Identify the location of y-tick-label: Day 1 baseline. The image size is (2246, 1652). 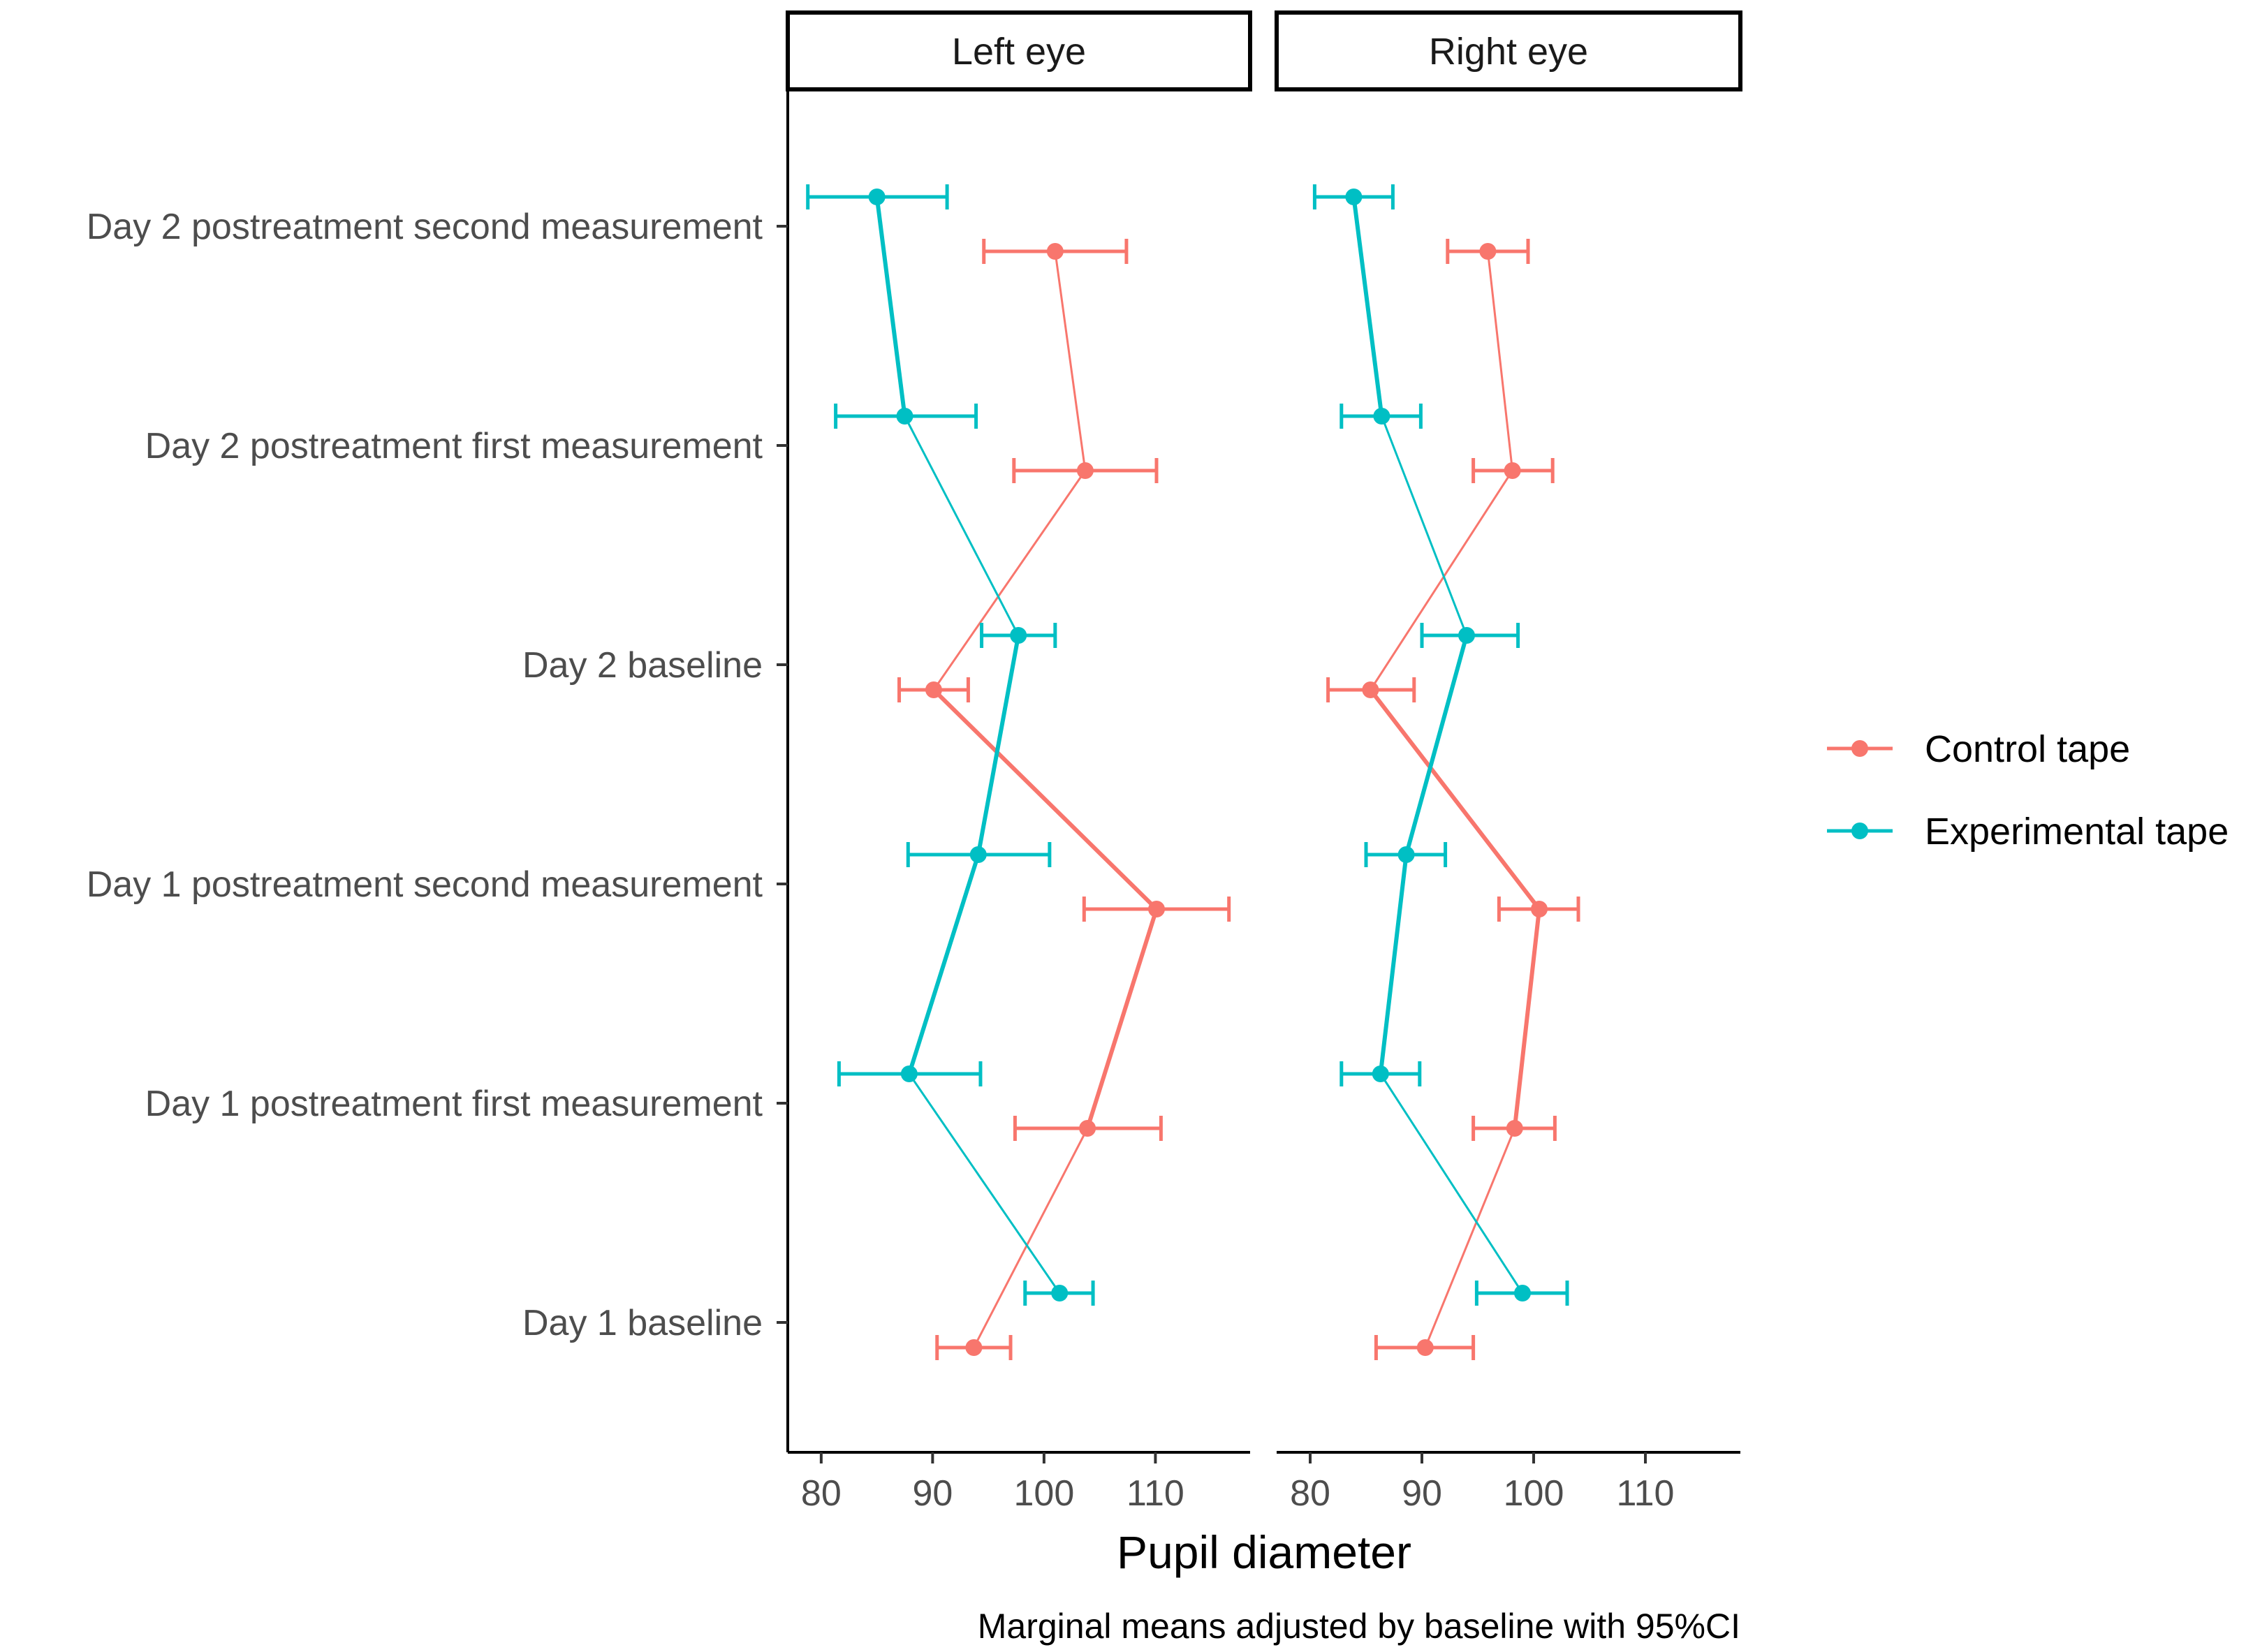
(642, 1323).